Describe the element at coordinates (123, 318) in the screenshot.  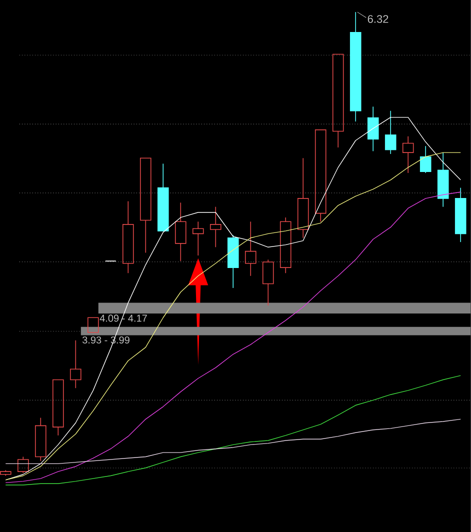
I see `band-label: 4.09 - 4.17` at that location.